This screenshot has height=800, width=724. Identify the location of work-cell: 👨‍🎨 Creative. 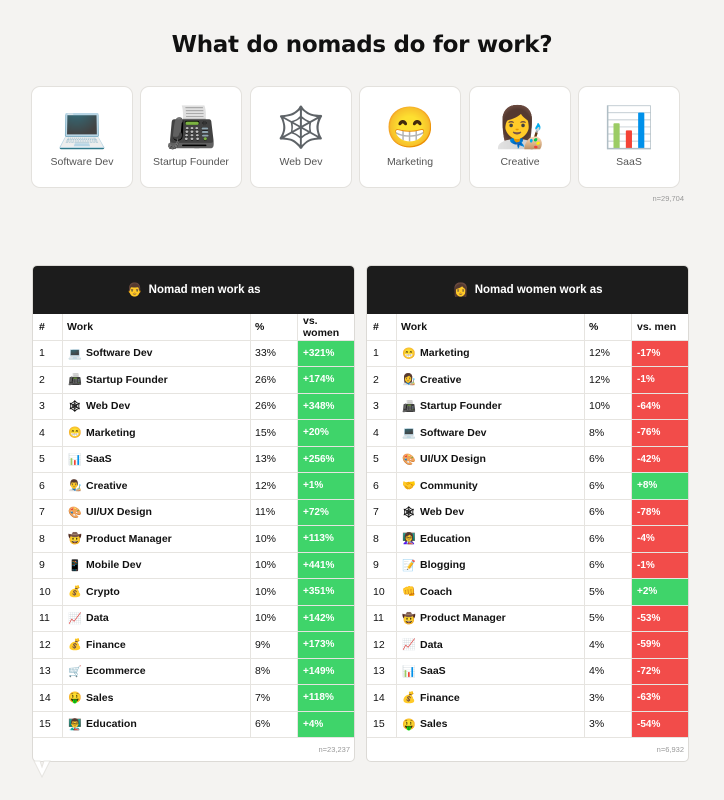
(157, 486).